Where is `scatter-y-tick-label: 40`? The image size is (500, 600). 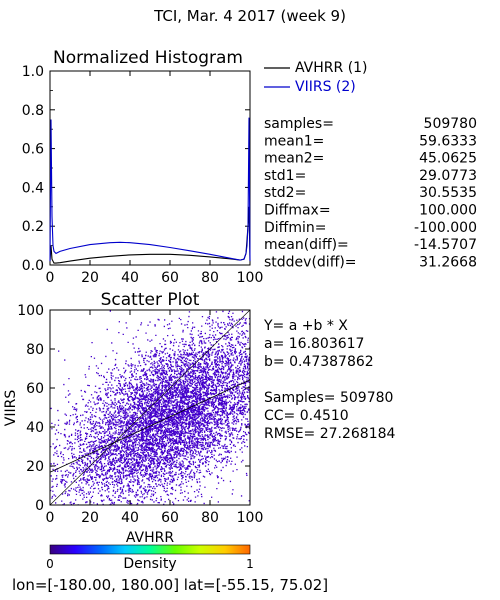
scatter-y-tick-label: 40 is located at coordinates (35, 428).